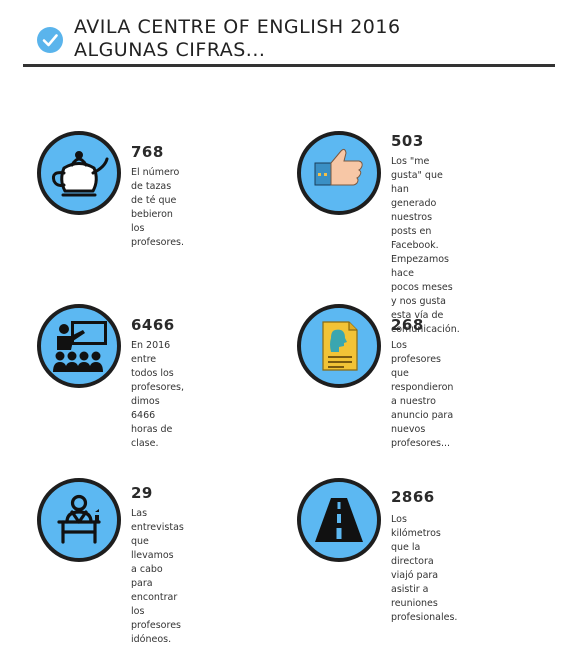 The width and height of the screenshot is (581, 647). Describe the element at coordinates (79, 520) in the screenshot. I see `interview-desk-icon` at that location.